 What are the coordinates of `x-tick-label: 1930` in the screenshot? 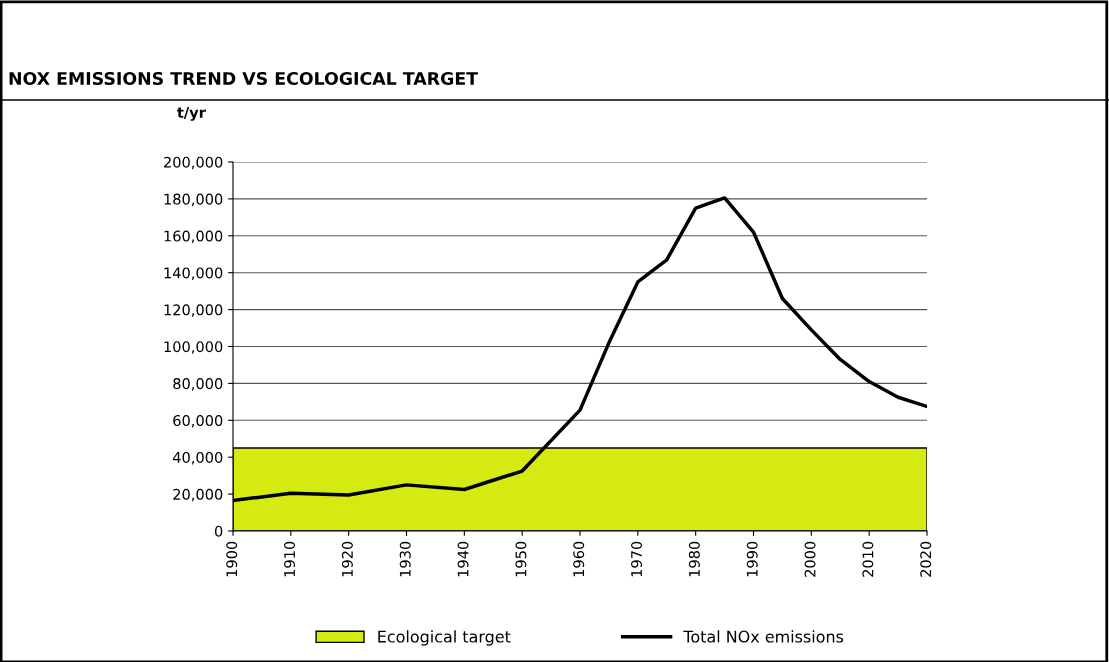 It's located at (405, 559).